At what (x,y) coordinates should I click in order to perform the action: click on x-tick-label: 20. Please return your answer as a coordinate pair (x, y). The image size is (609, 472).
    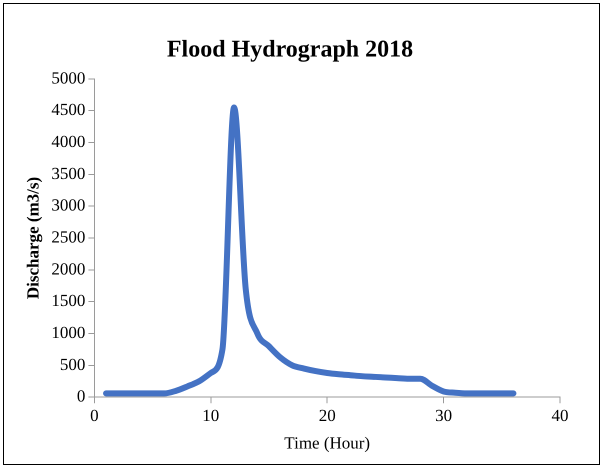
    Looking at the image, I should click on (327, 415).